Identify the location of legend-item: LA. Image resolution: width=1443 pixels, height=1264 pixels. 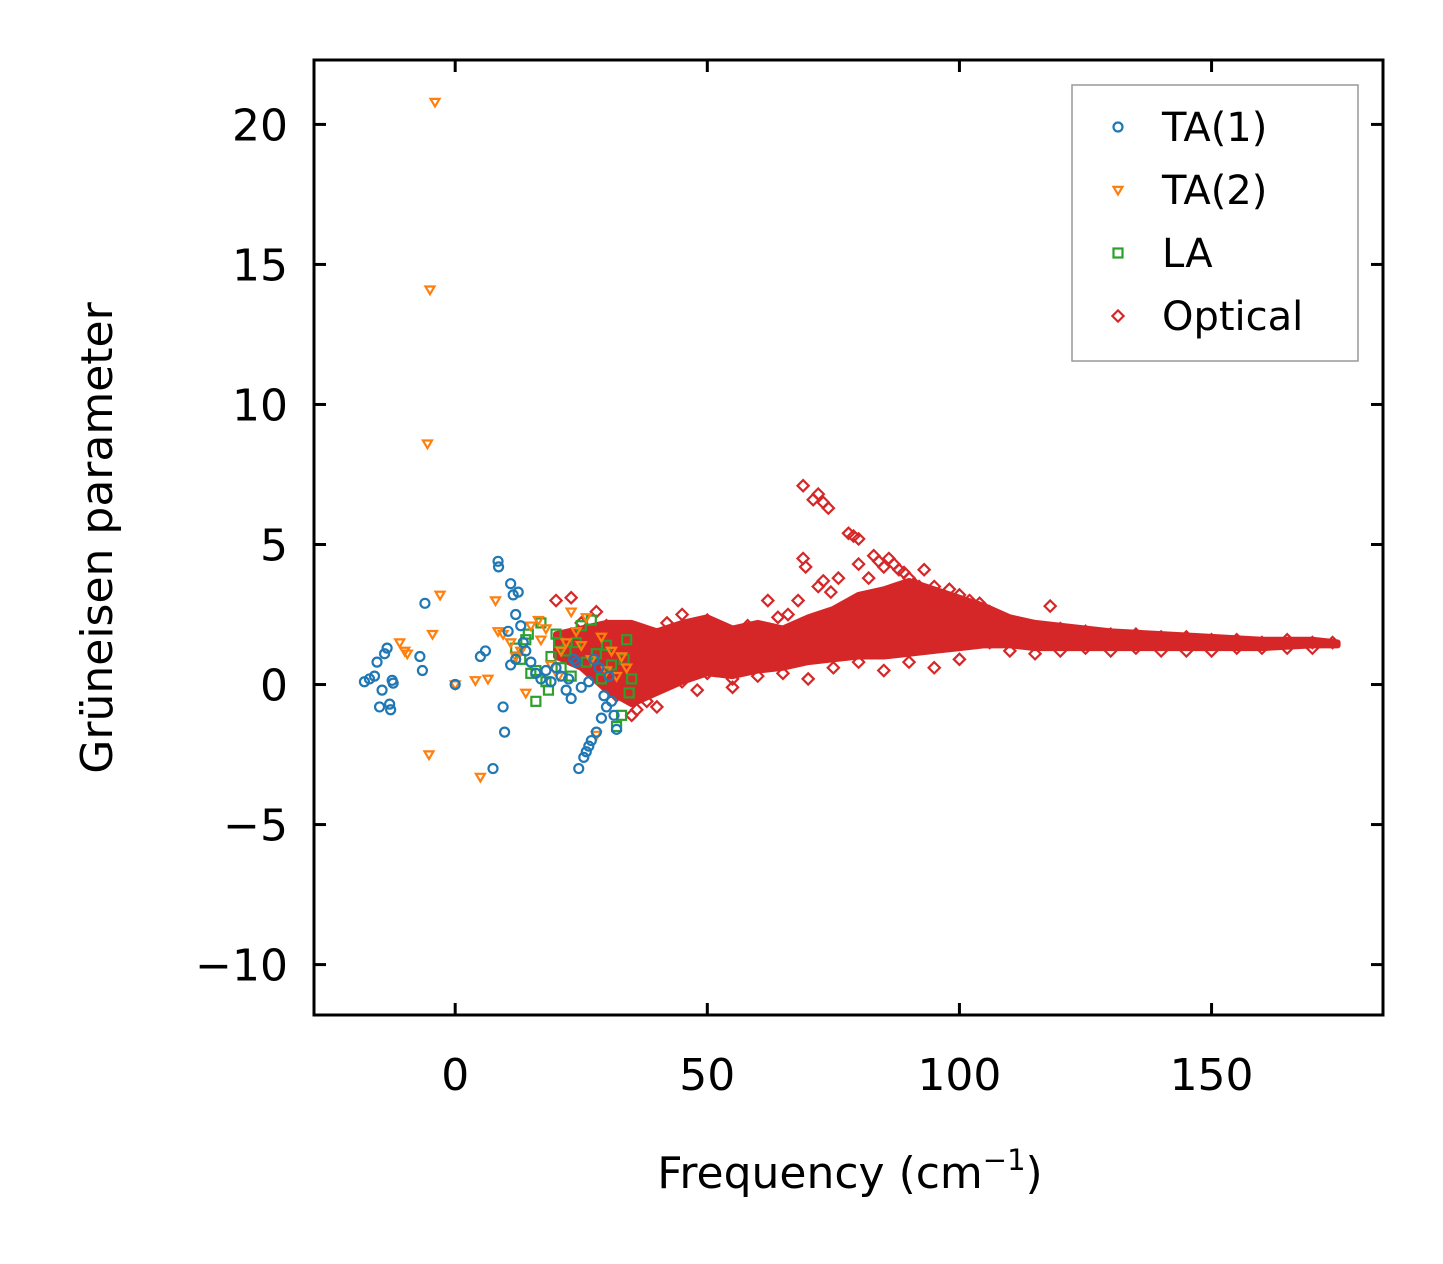
(1162, 254).